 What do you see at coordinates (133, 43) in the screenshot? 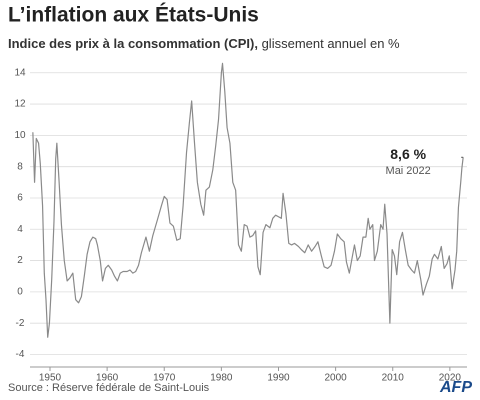
I see `subtitle-bold: Indice des prix à la consommation (CPI),` at bounding box center [133, 43].